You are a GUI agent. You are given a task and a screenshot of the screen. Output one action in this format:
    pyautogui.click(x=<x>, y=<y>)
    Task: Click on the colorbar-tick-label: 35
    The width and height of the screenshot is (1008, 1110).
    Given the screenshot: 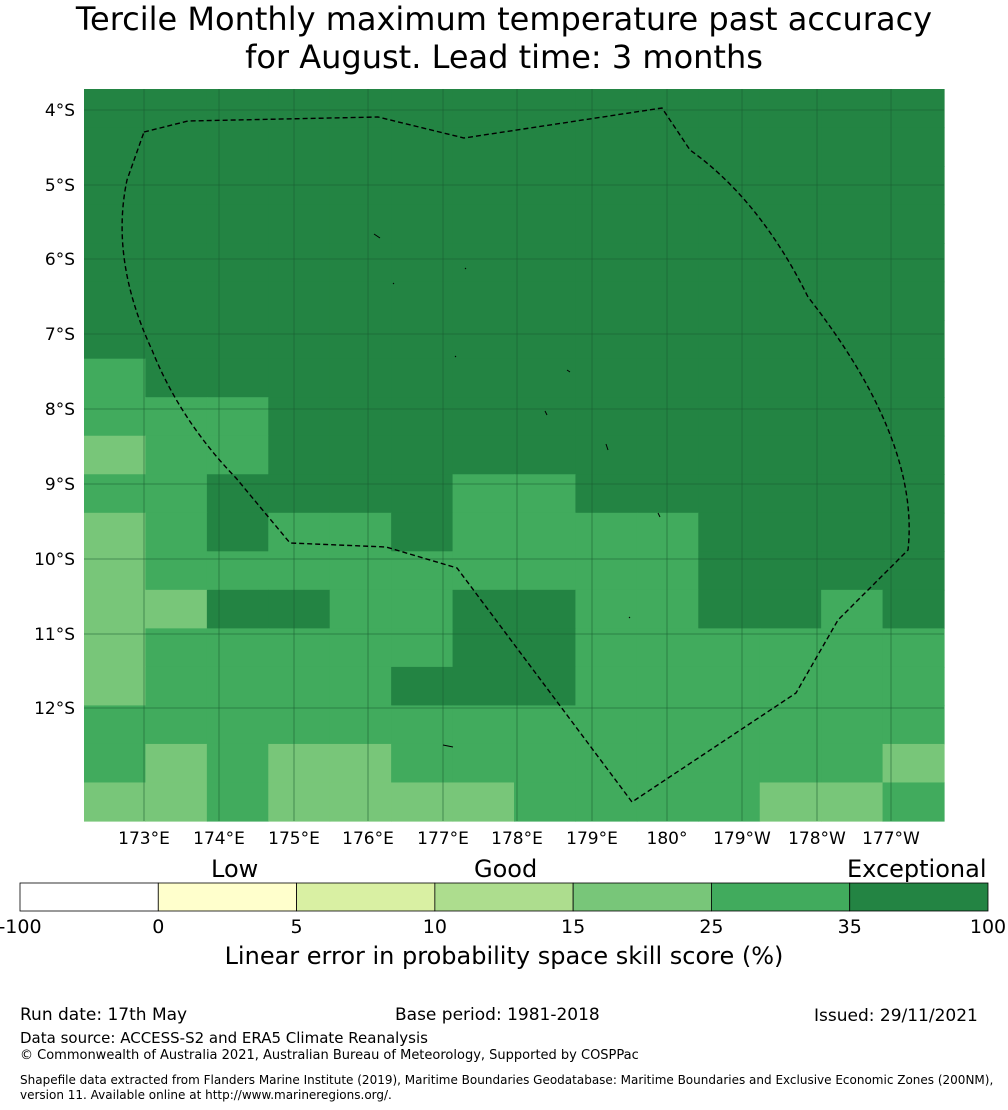 What is the action you would take?
    pyautogui.click(x=850, y=927)
    